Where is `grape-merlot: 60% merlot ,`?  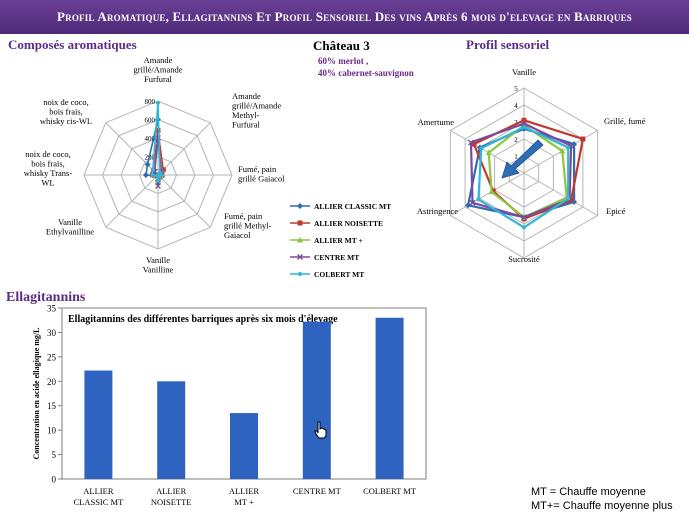
grape-merlot: 60% merlot , is located at coordinates (343, 61).